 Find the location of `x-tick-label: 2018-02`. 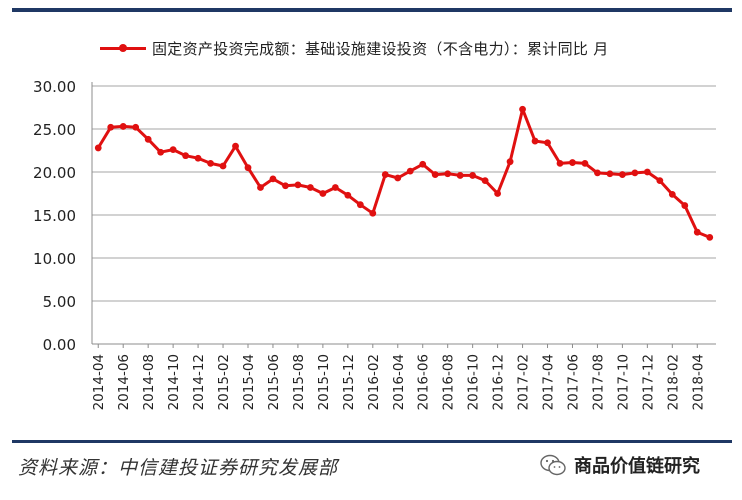

x-tick-label: 2018-02 is located at coordinates (673, 382).